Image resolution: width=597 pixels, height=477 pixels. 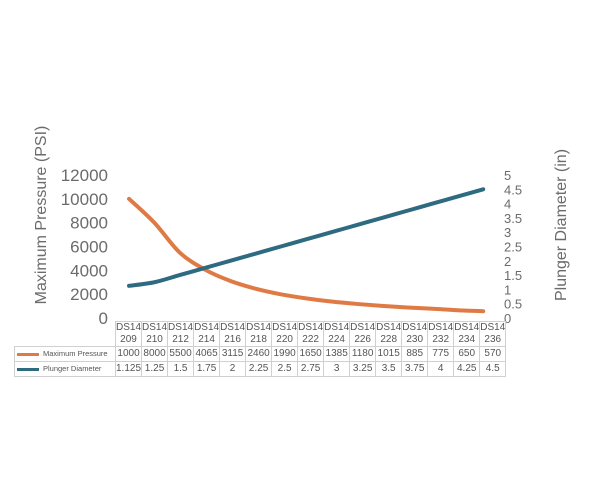 What do you see at coordinates (363, 354) in the screenshot?
I see `data-label: 1180` at bounding box center [363, 354].